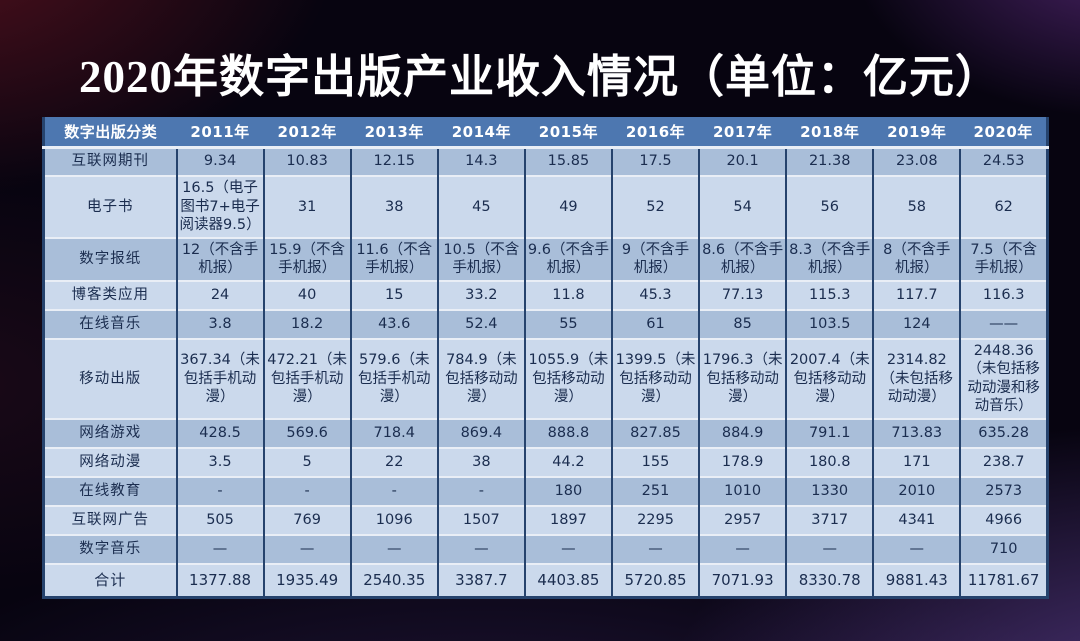 The width and height of the screenshot is (1080, 641). I want to click on category-cell: 网络游戏, so click(110, 432).